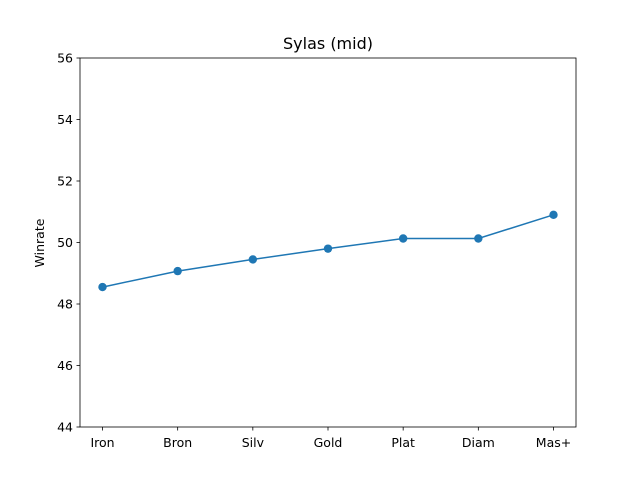  Describe the element at coordinates (65, 181) in the screenshot. I see `y-tick-label: 52` at that location.